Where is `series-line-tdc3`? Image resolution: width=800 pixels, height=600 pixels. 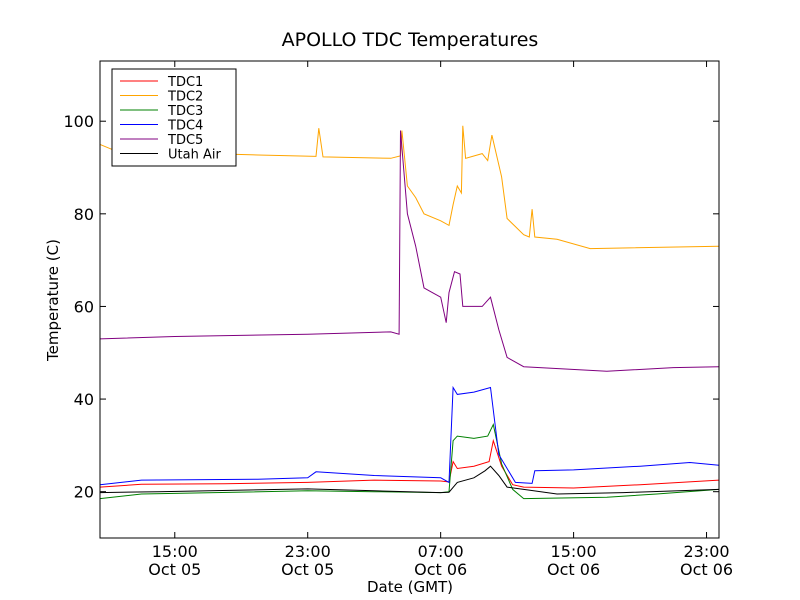 series-line-tdc3 is located at coordinates (409, 461).